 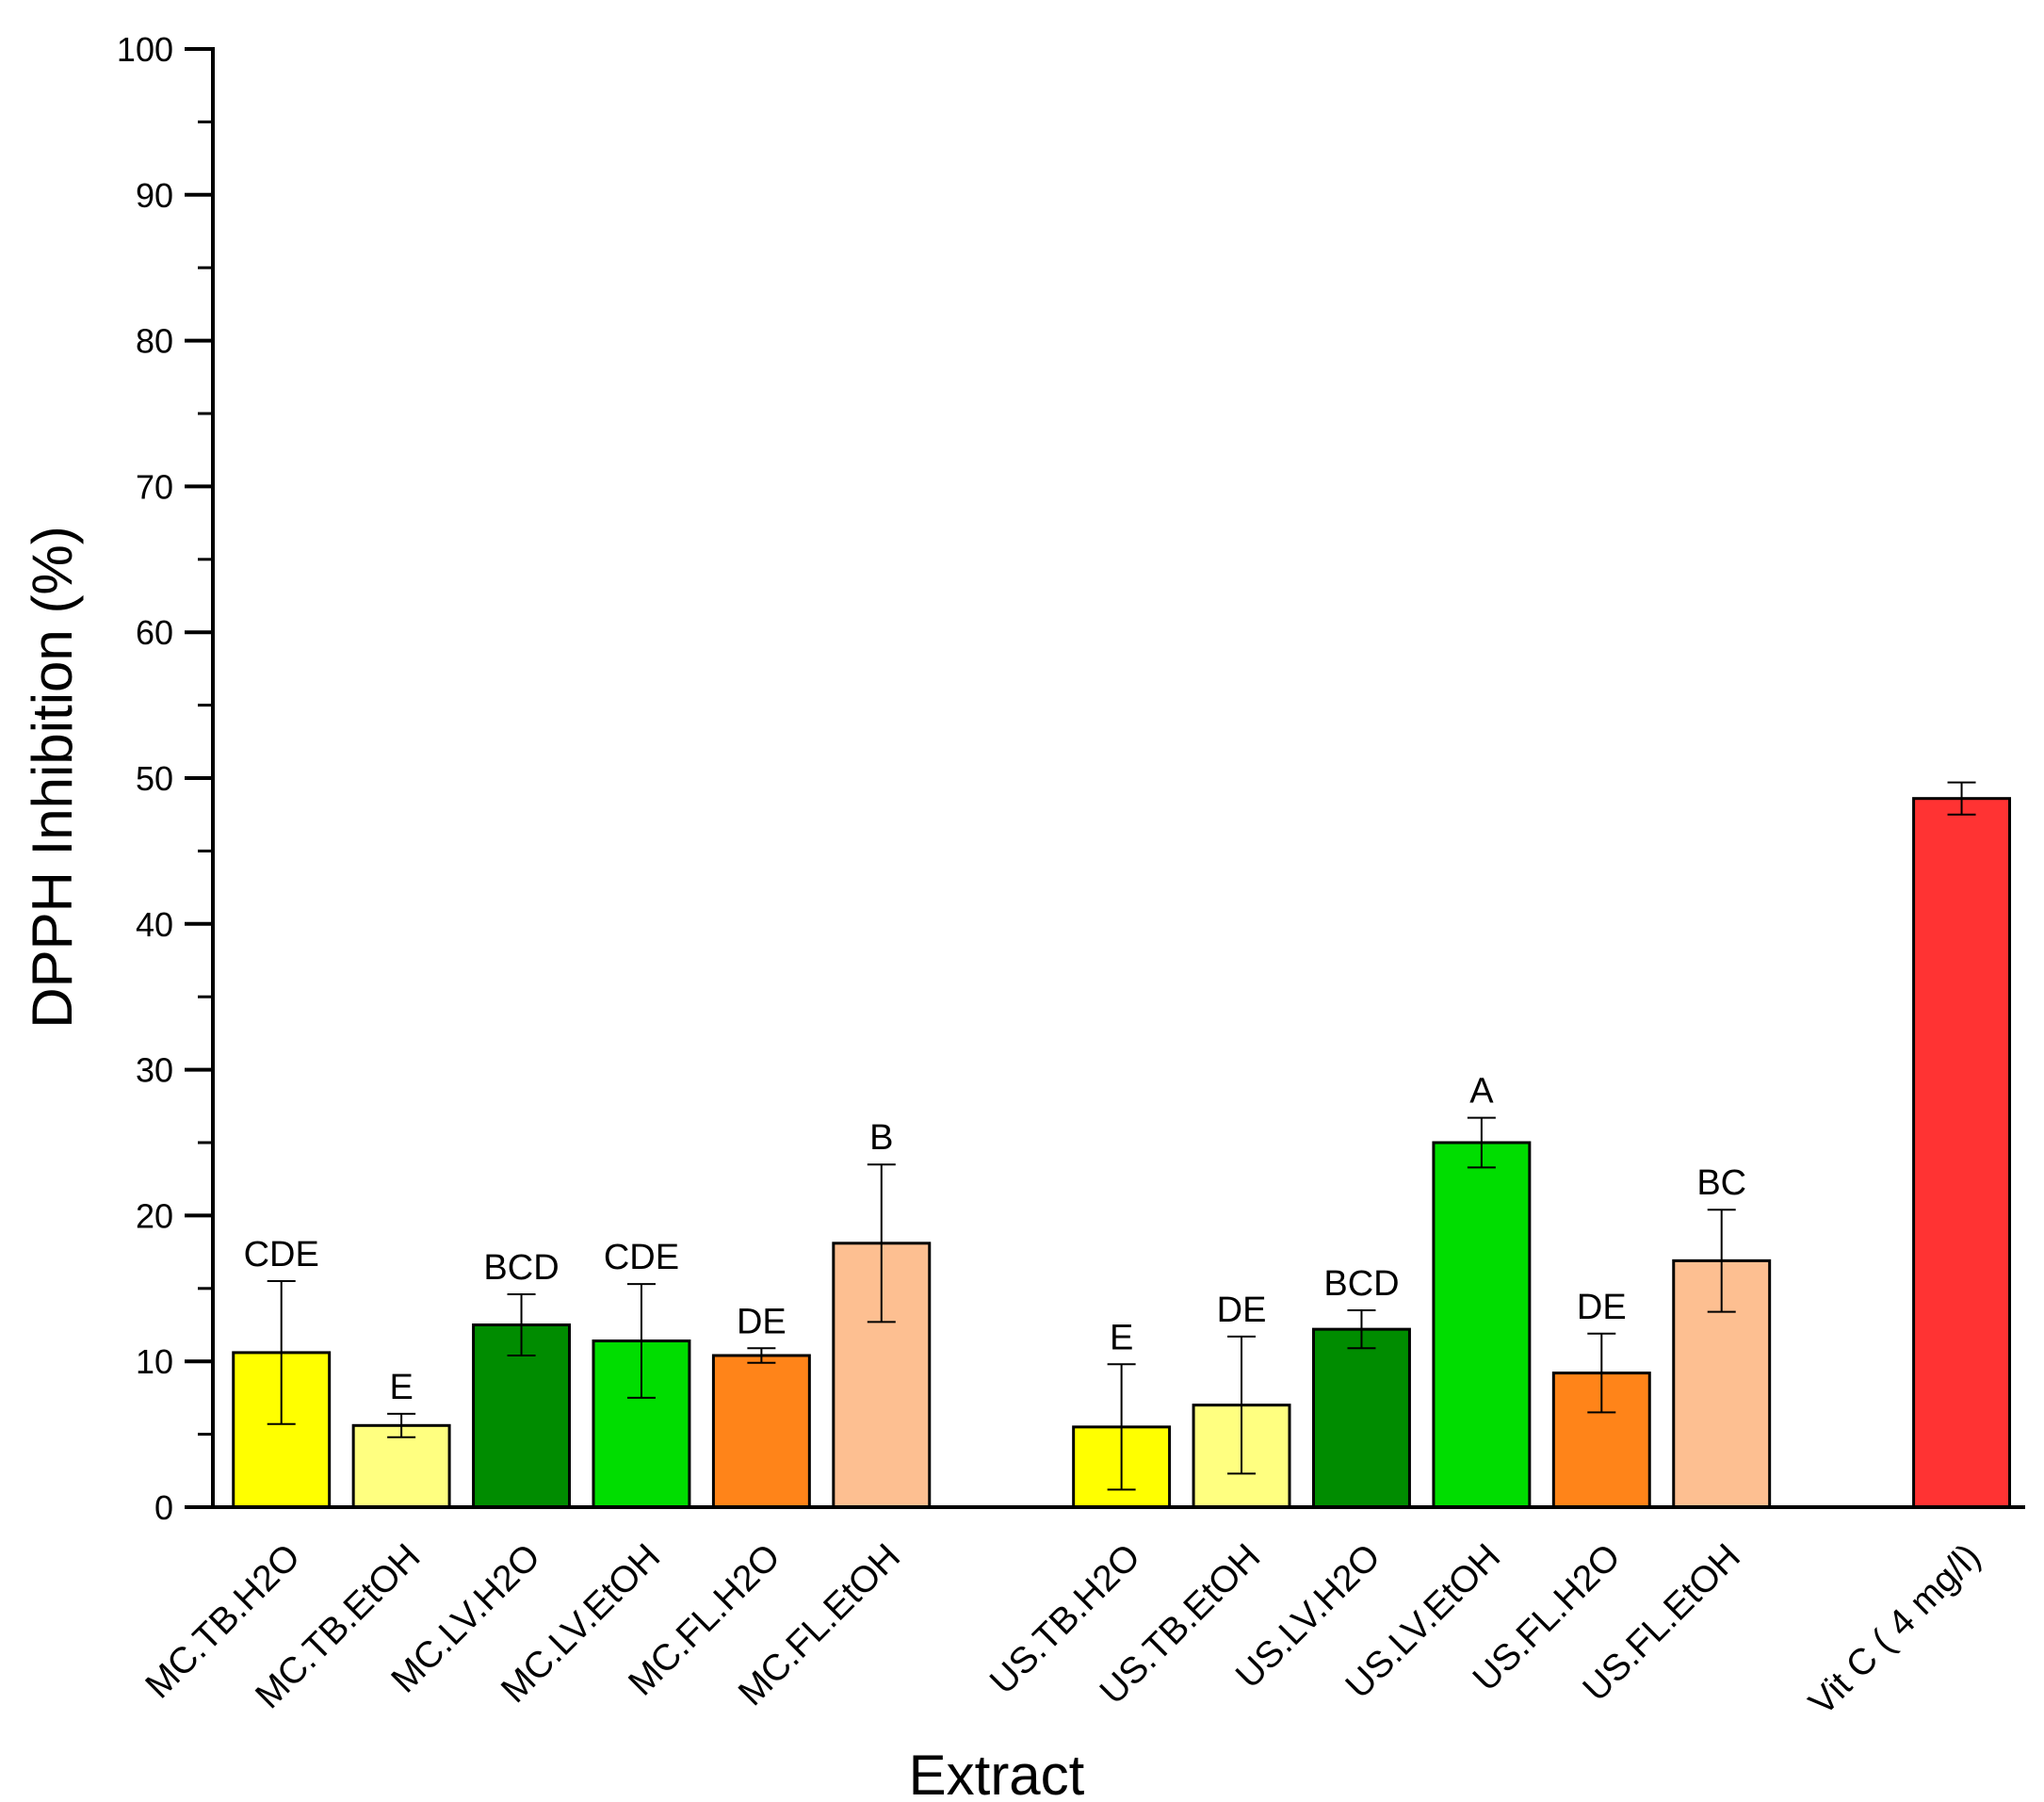 What do you see at coordinates (881, 1138) in the screenshot?
I see `significance-label: B` at bounding box center [881, 1138].